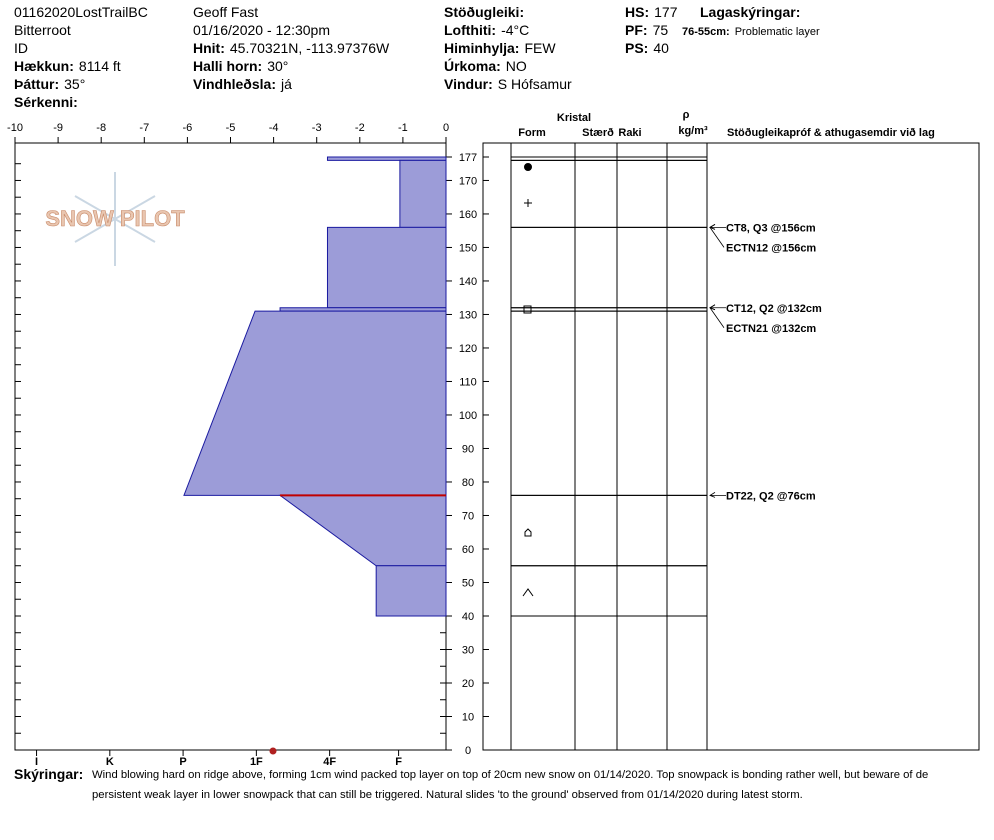  I want to click on test-label: ECTN21 @132cm, so click(771, 329).